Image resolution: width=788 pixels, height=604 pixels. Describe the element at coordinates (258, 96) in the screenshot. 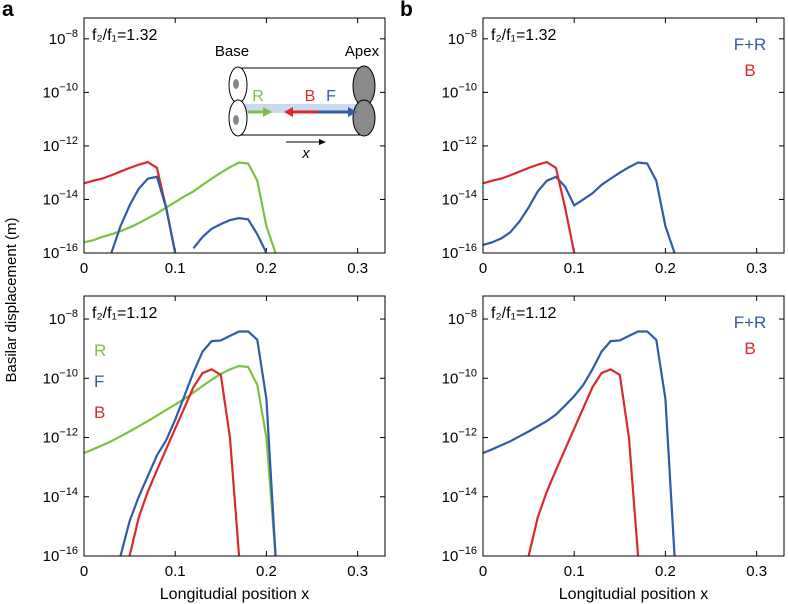

I see `inset-label: R` at that location.